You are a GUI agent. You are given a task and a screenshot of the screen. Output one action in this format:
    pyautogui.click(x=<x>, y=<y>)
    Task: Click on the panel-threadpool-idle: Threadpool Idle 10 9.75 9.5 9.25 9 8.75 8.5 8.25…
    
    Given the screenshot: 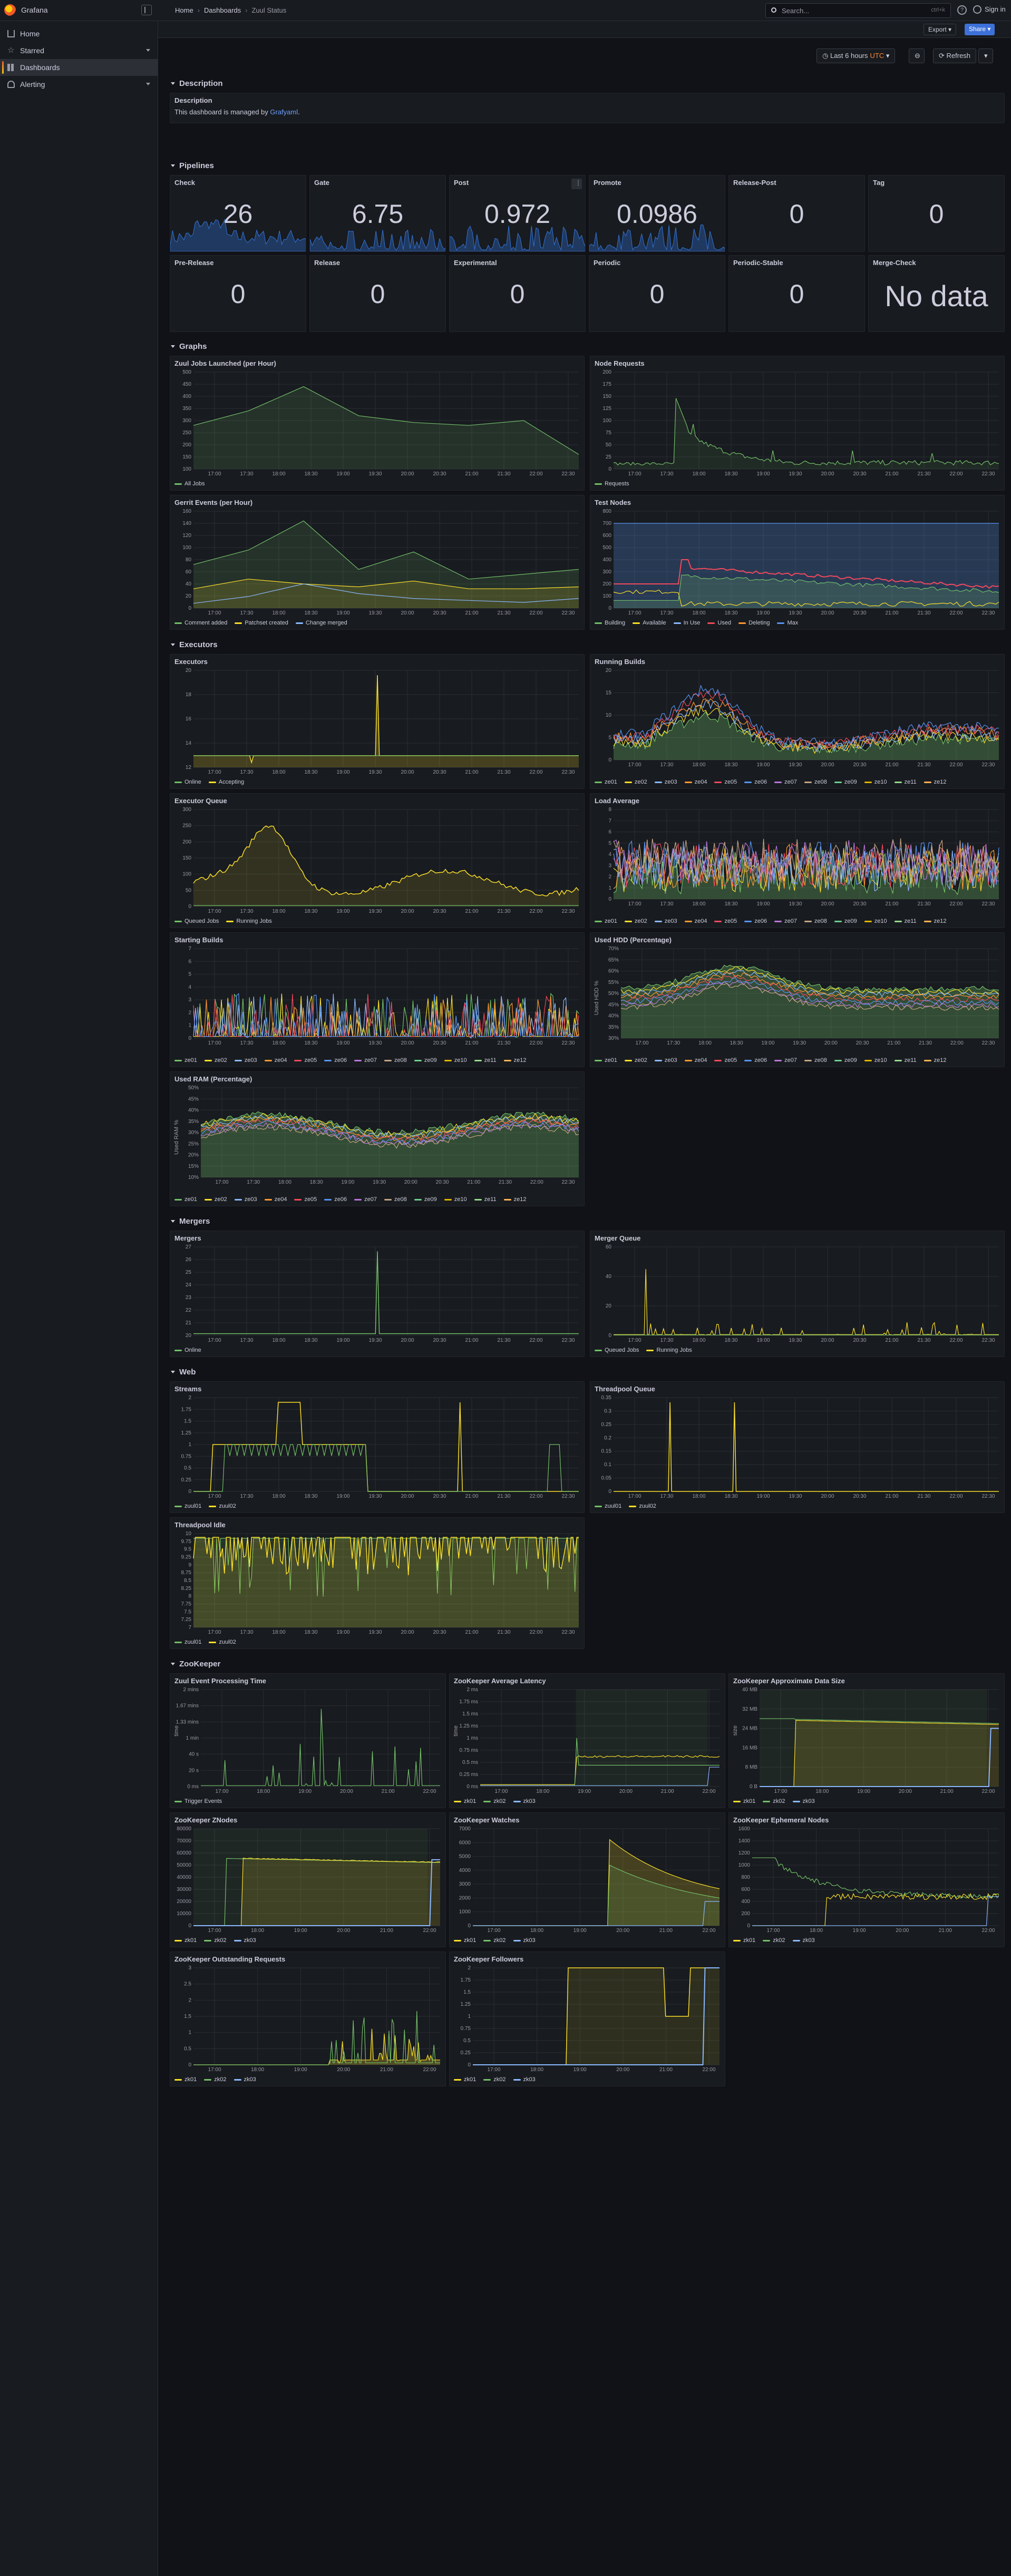 What is the action you would take?
    pyautogui.click(x=377, y=1583)
    